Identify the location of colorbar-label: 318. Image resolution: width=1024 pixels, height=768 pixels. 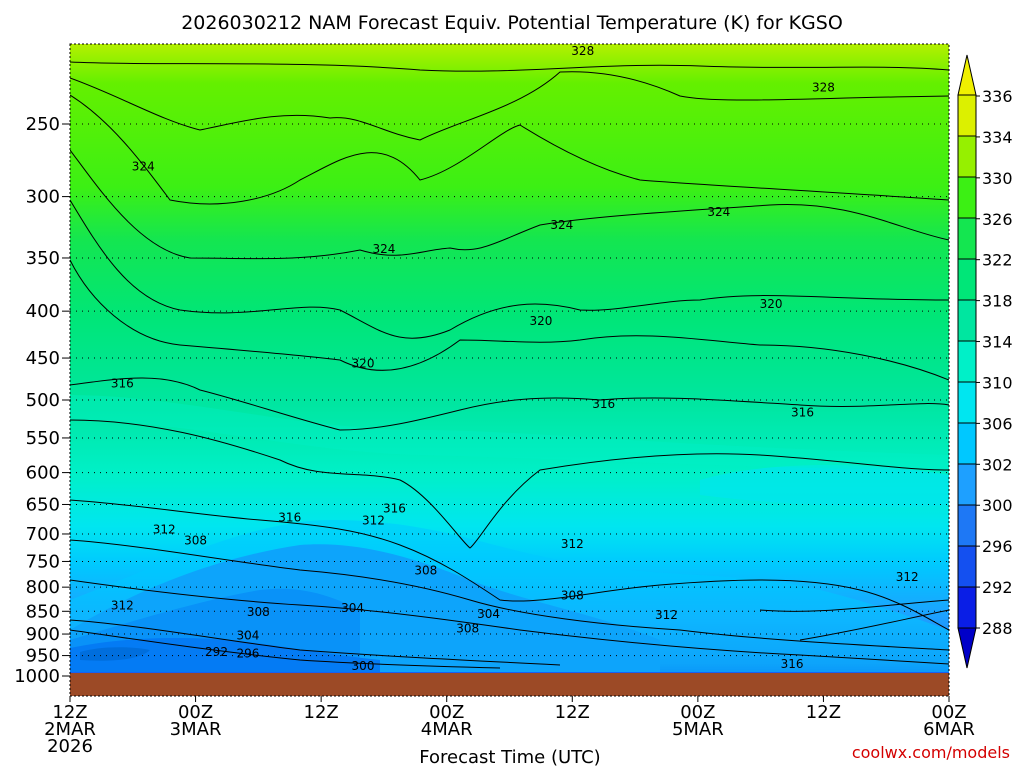
(997, 301).